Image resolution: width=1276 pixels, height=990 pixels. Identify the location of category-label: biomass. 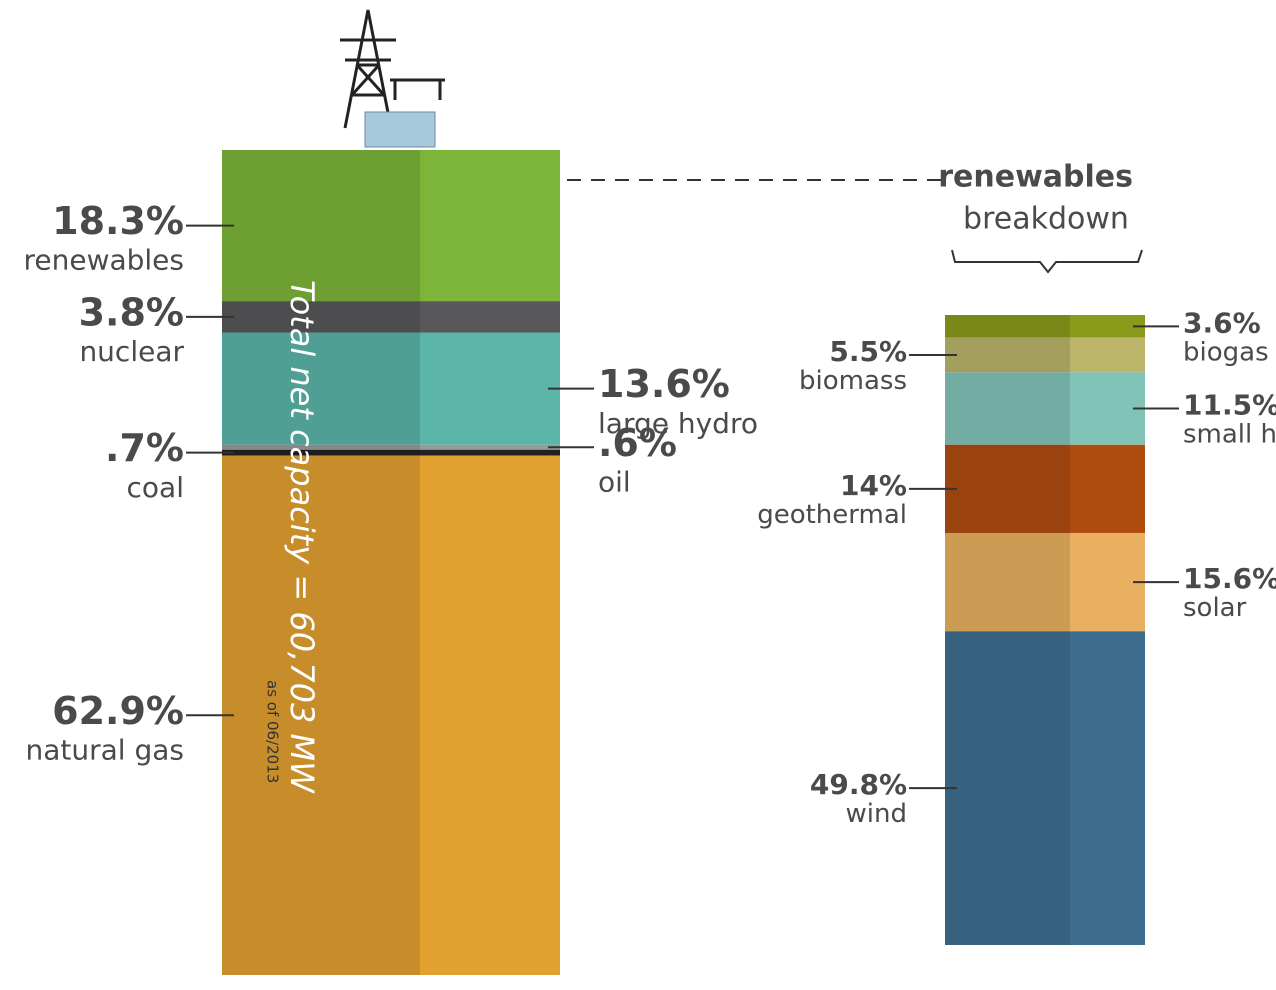
(853, 381).